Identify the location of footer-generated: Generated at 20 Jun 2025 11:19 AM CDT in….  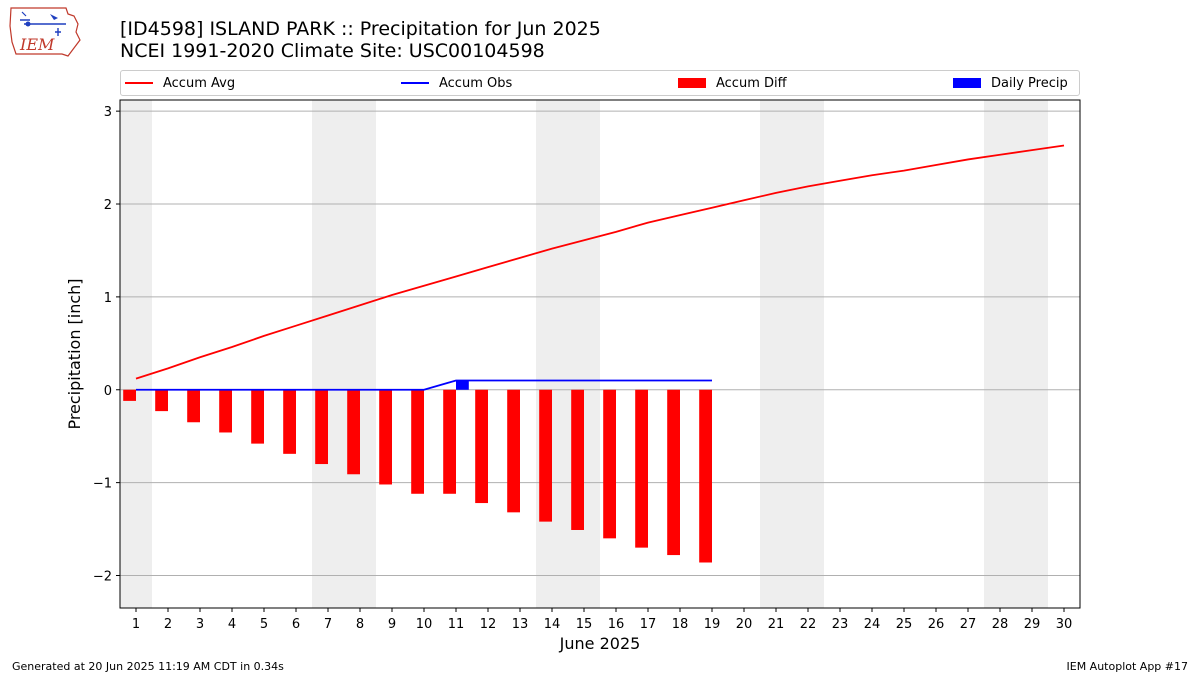
(148, 666).